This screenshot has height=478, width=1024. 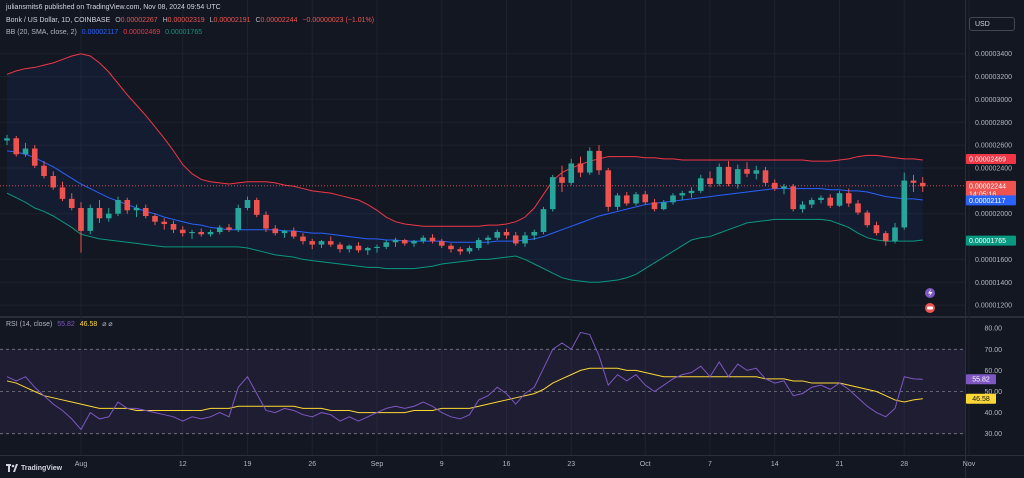 What do you see at coordinates (41, 32) in the screenshot?
I see `bb-name: BB (20, SMA, close, 2)` at bounding box center [41, 32].